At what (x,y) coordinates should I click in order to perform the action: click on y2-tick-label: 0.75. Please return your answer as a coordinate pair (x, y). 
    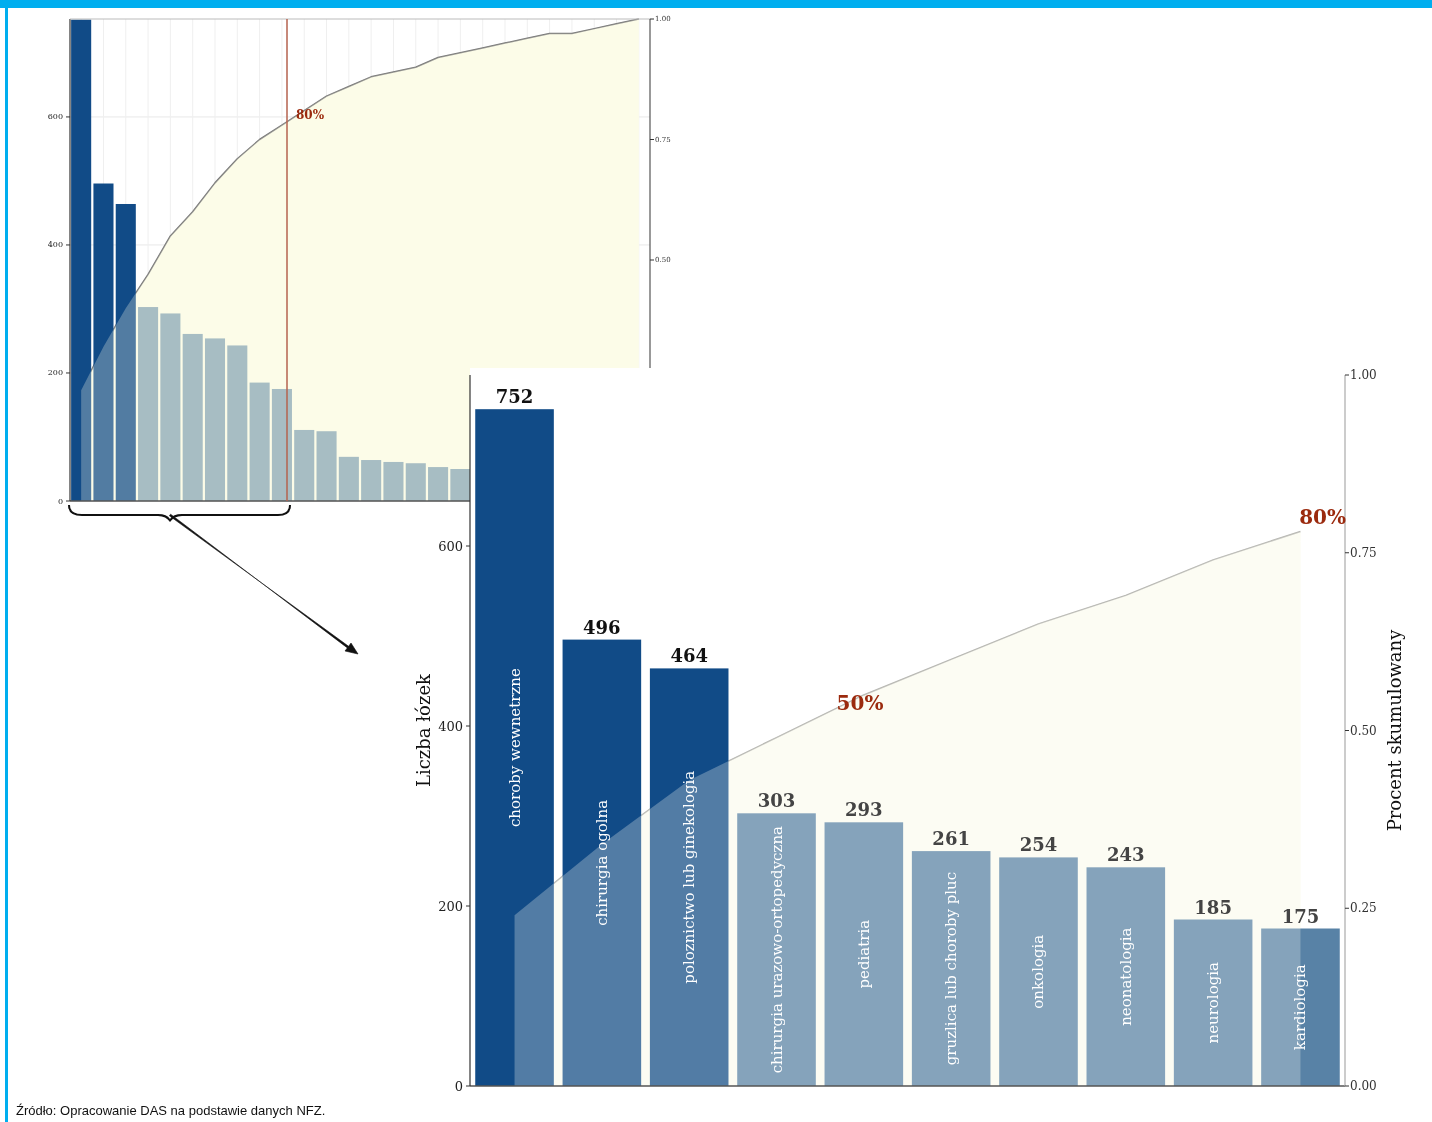
    Looking at the image, I should click on (1363, 552).